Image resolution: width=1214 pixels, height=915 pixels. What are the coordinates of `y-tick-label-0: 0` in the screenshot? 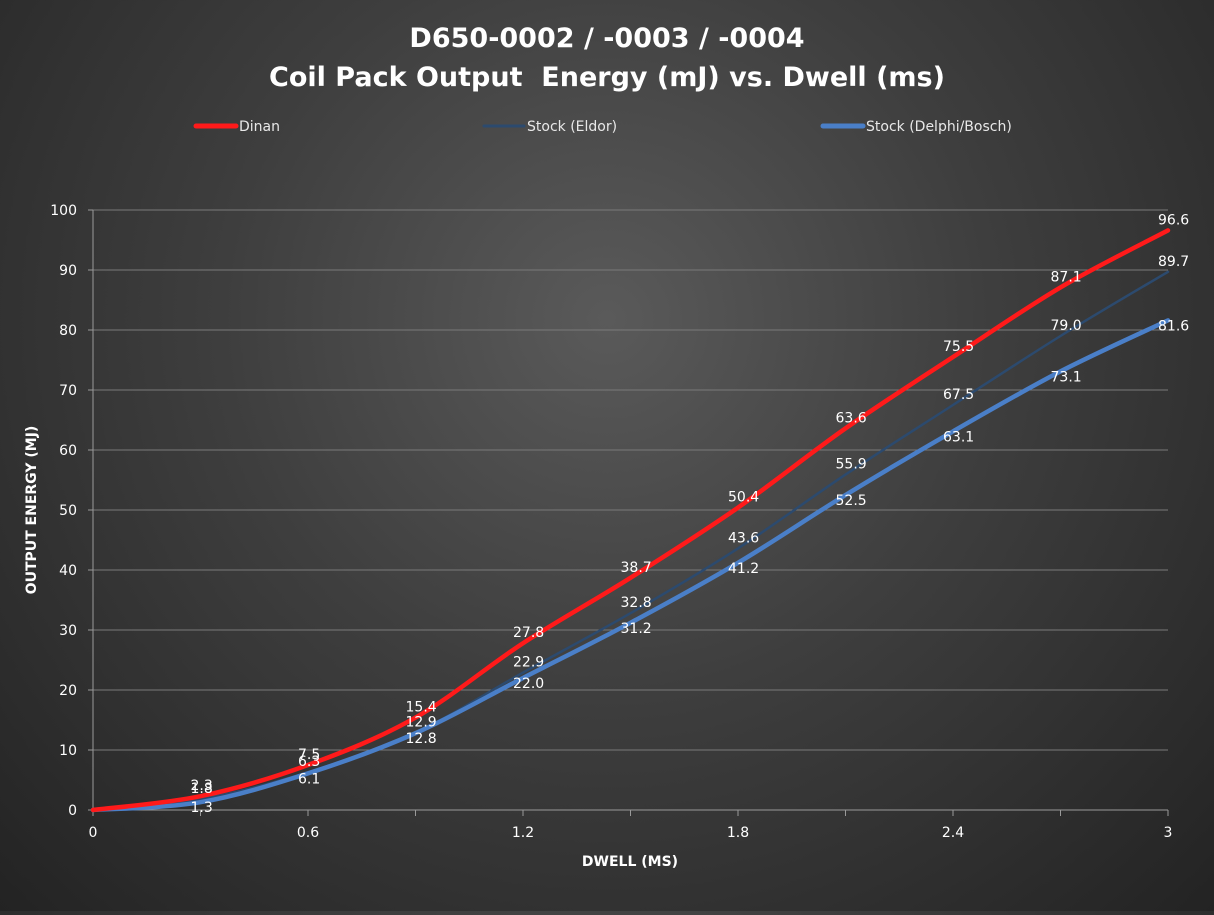 It's located at (72, 811).